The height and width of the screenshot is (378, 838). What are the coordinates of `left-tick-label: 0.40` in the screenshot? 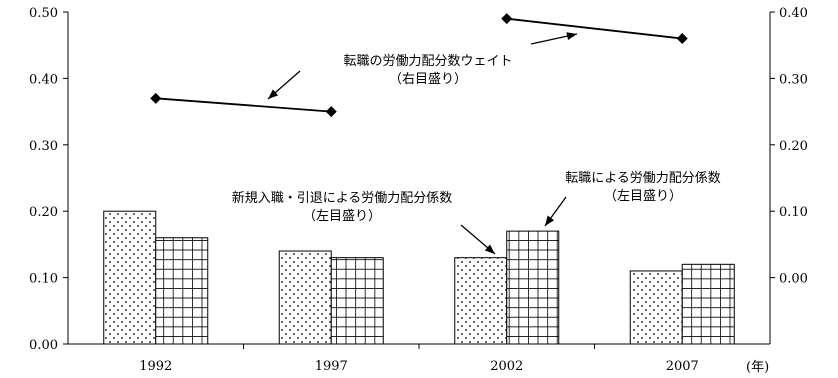 It's located at (43, 79).